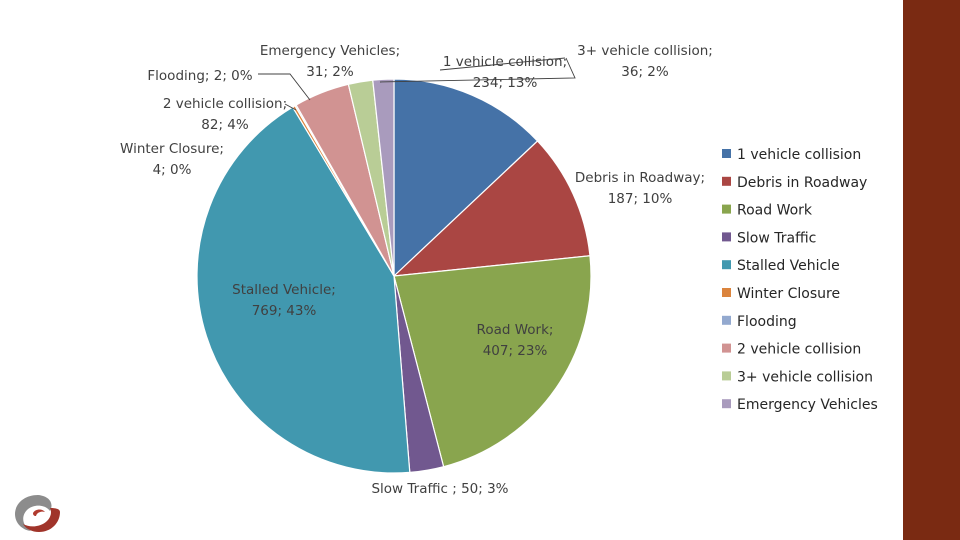 This screenshot has height=540, width=960. Describe the element at coordinates (726, 237) in the screenshot. I see `legend-swatch-slow-traffic` at that location.